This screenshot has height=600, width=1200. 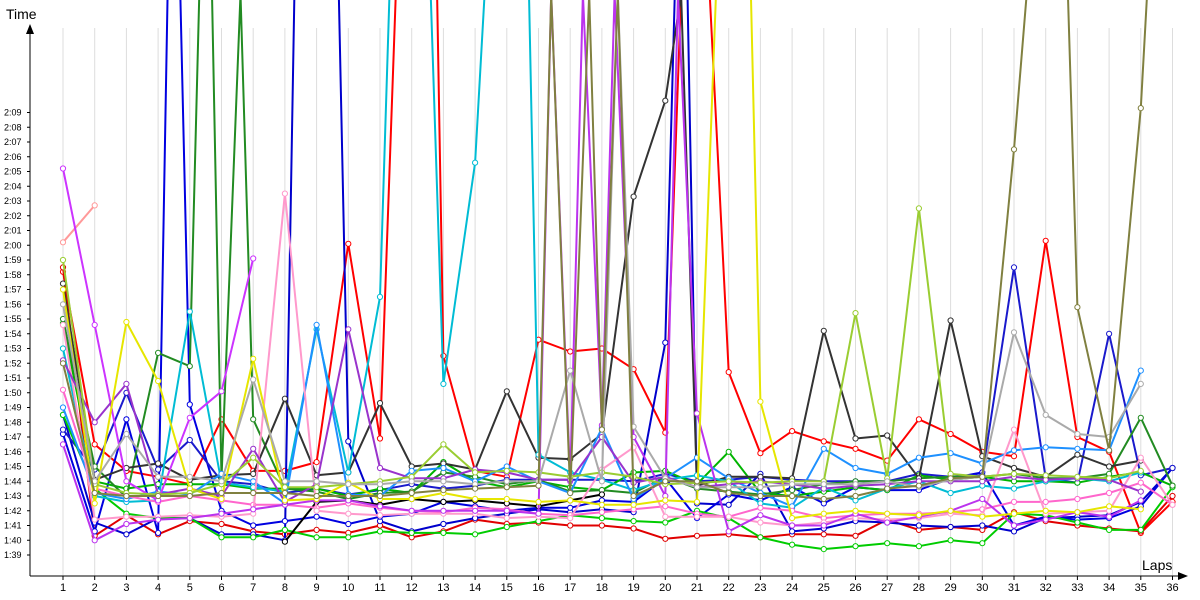 I want to click on y-tick-label: 1:50, so click(x=13, y=393).